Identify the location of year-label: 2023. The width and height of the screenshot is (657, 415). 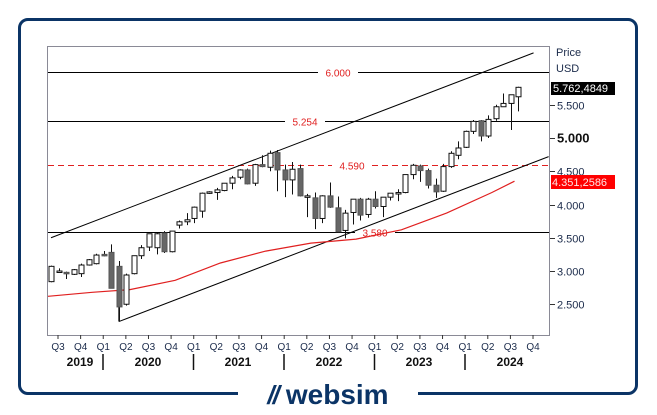
(419, 362).